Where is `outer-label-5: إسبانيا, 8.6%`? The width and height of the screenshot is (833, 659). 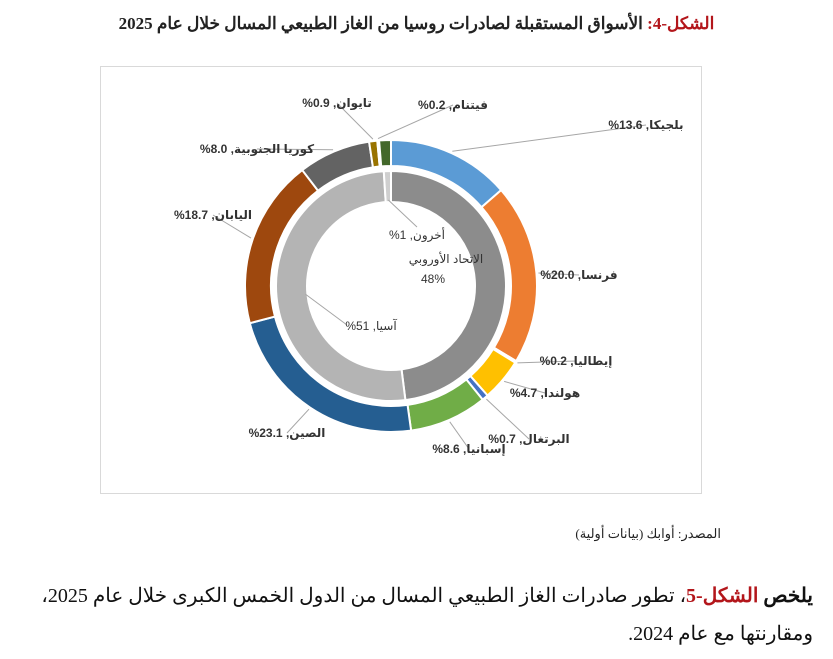 outer-label-5: إسبانيا, 8.6% is located at coordinates (468, 449).